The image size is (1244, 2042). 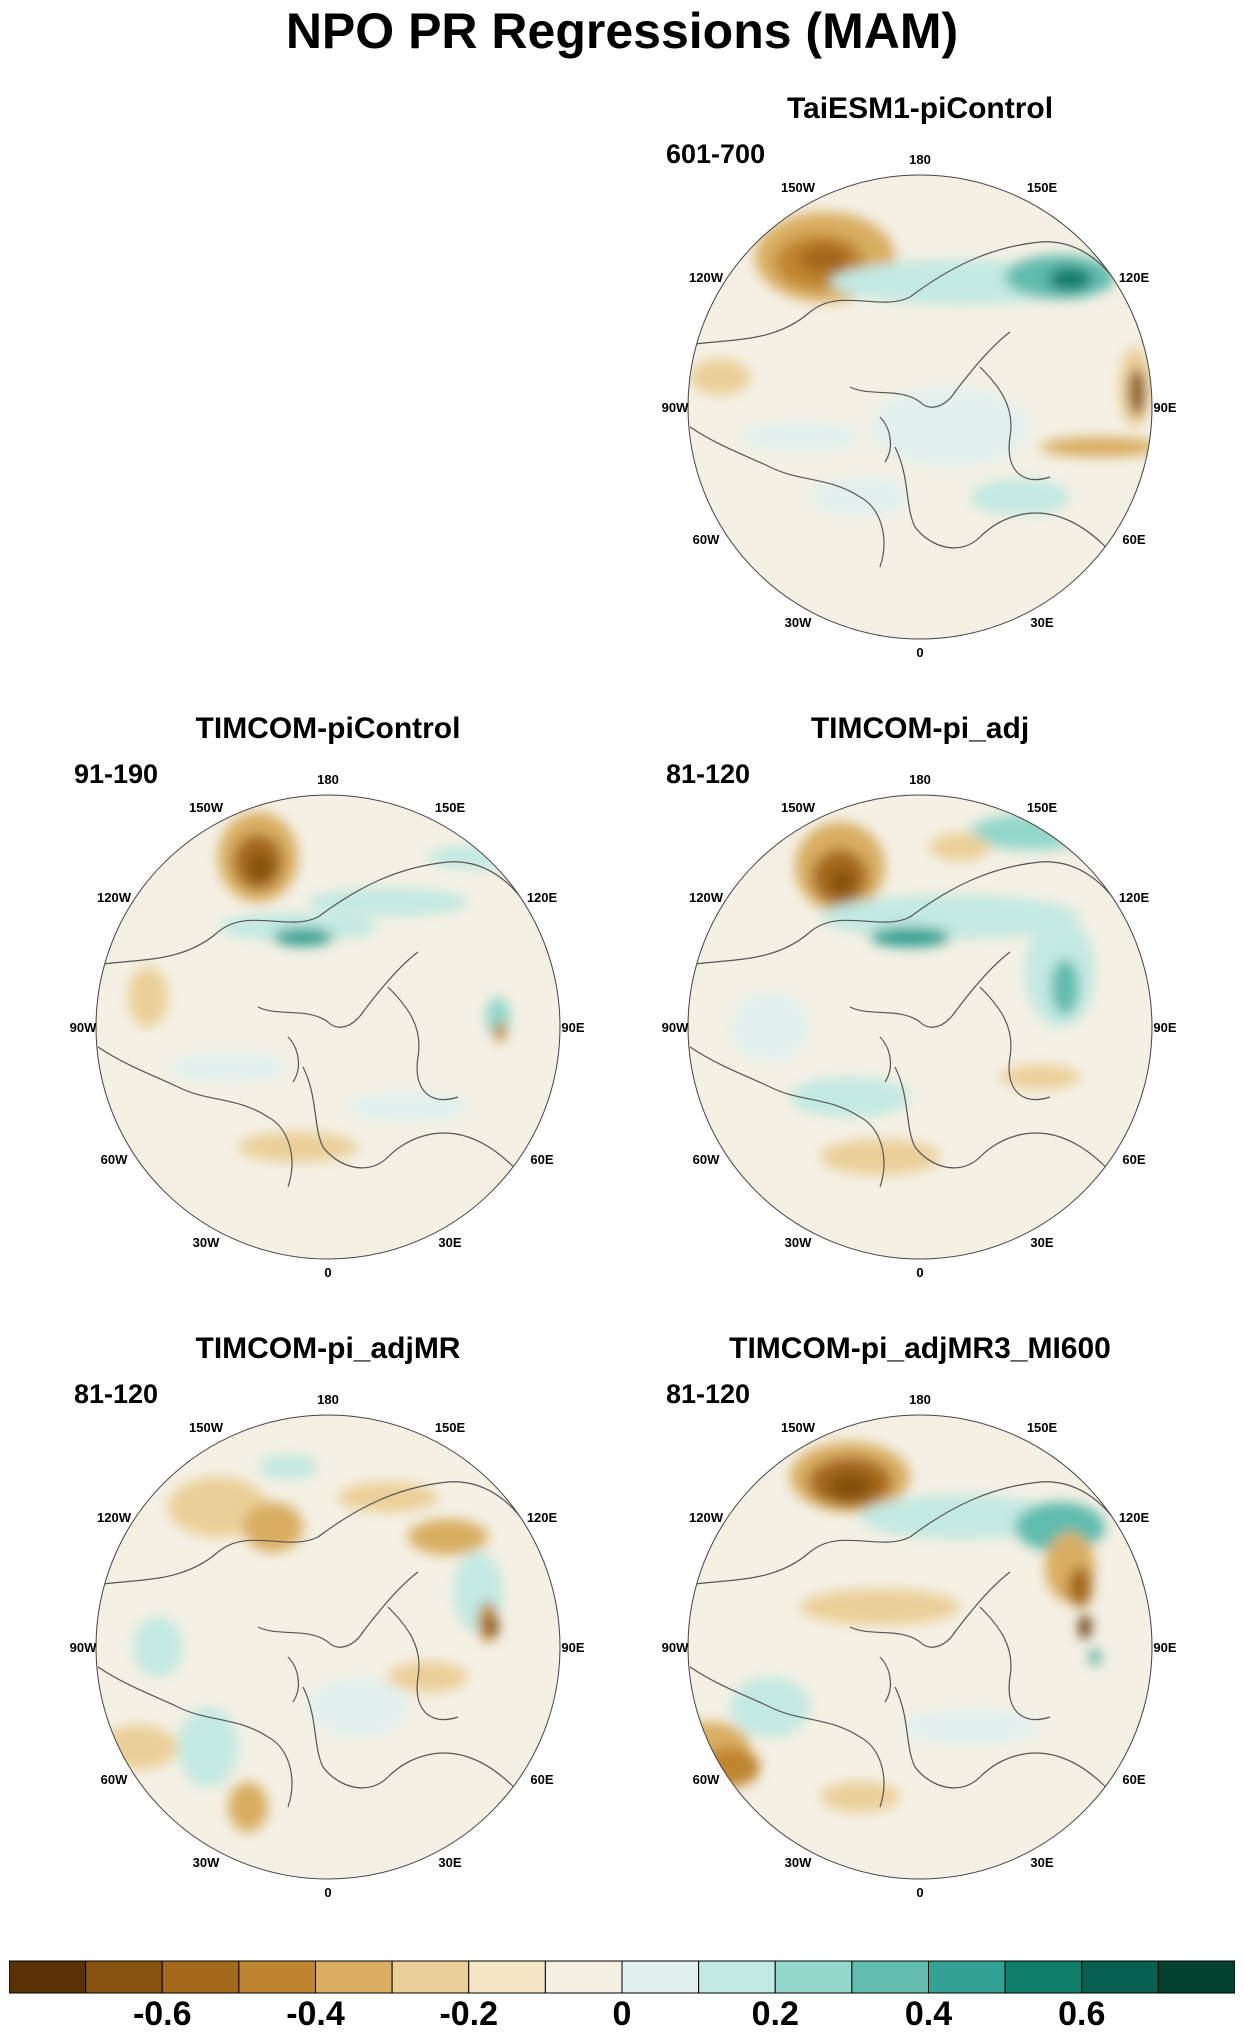 I want to click on colorbar-tick-label: -0.6, so click(x=162, y=2014).